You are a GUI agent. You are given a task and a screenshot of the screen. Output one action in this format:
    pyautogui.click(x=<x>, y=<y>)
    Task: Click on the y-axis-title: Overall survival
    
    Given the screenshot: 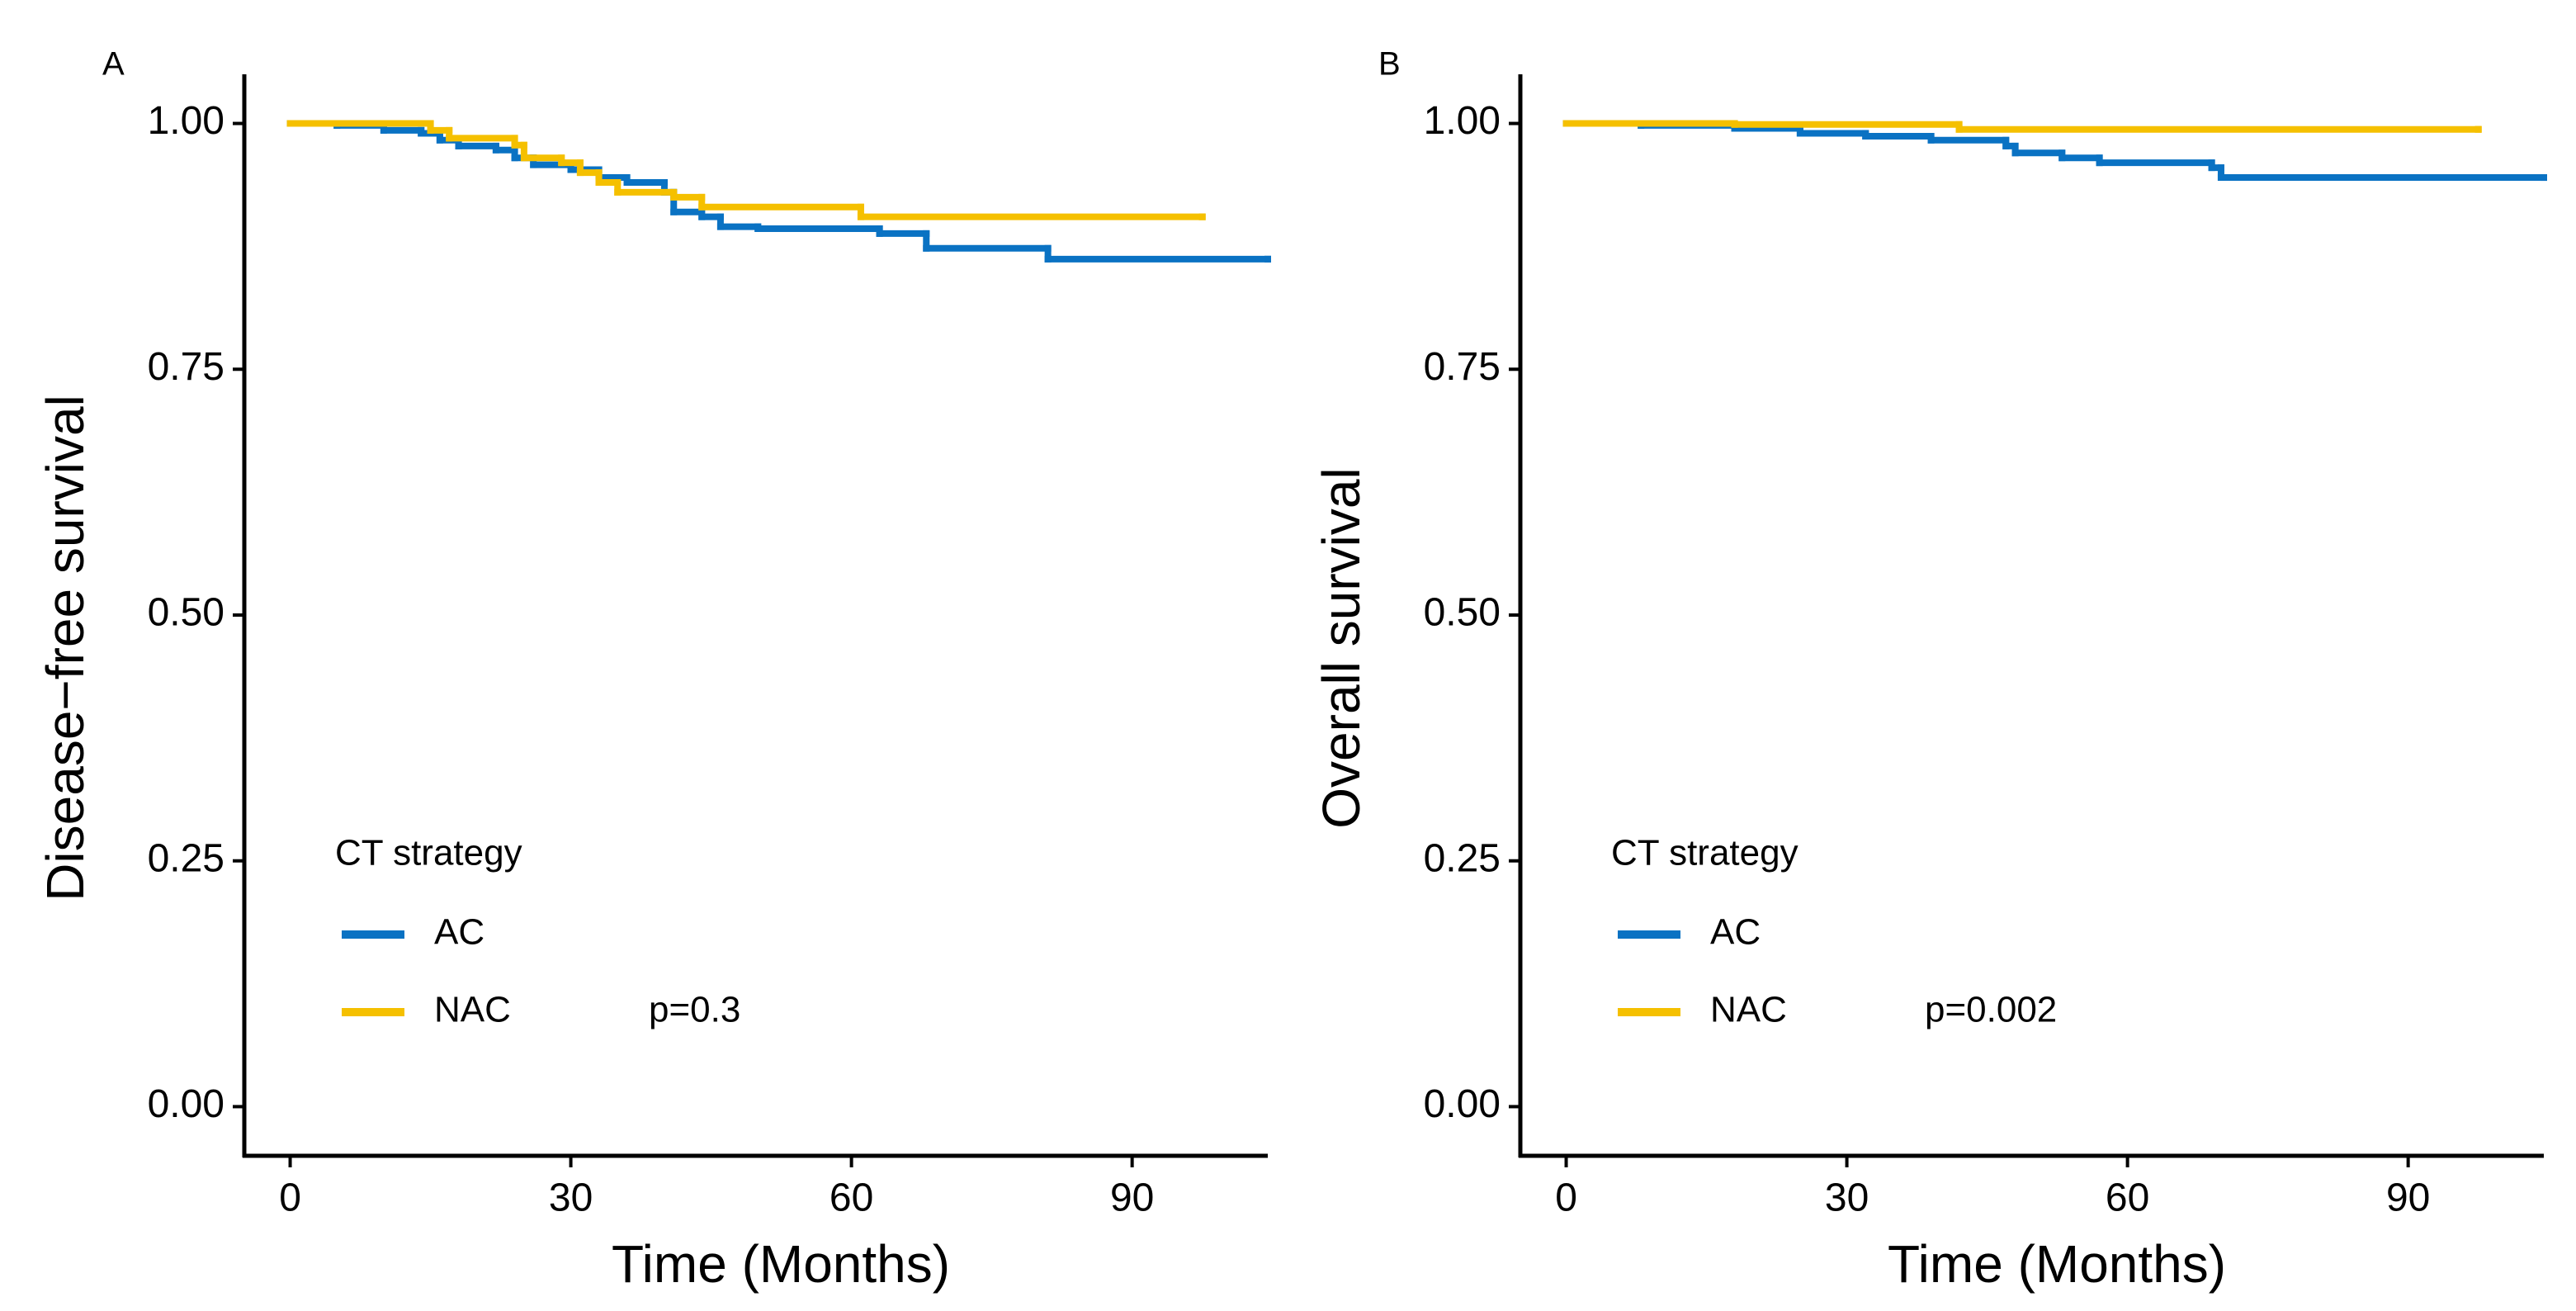 What is the action you would take?
    pyautogui.click(x=1341, y=647)
    